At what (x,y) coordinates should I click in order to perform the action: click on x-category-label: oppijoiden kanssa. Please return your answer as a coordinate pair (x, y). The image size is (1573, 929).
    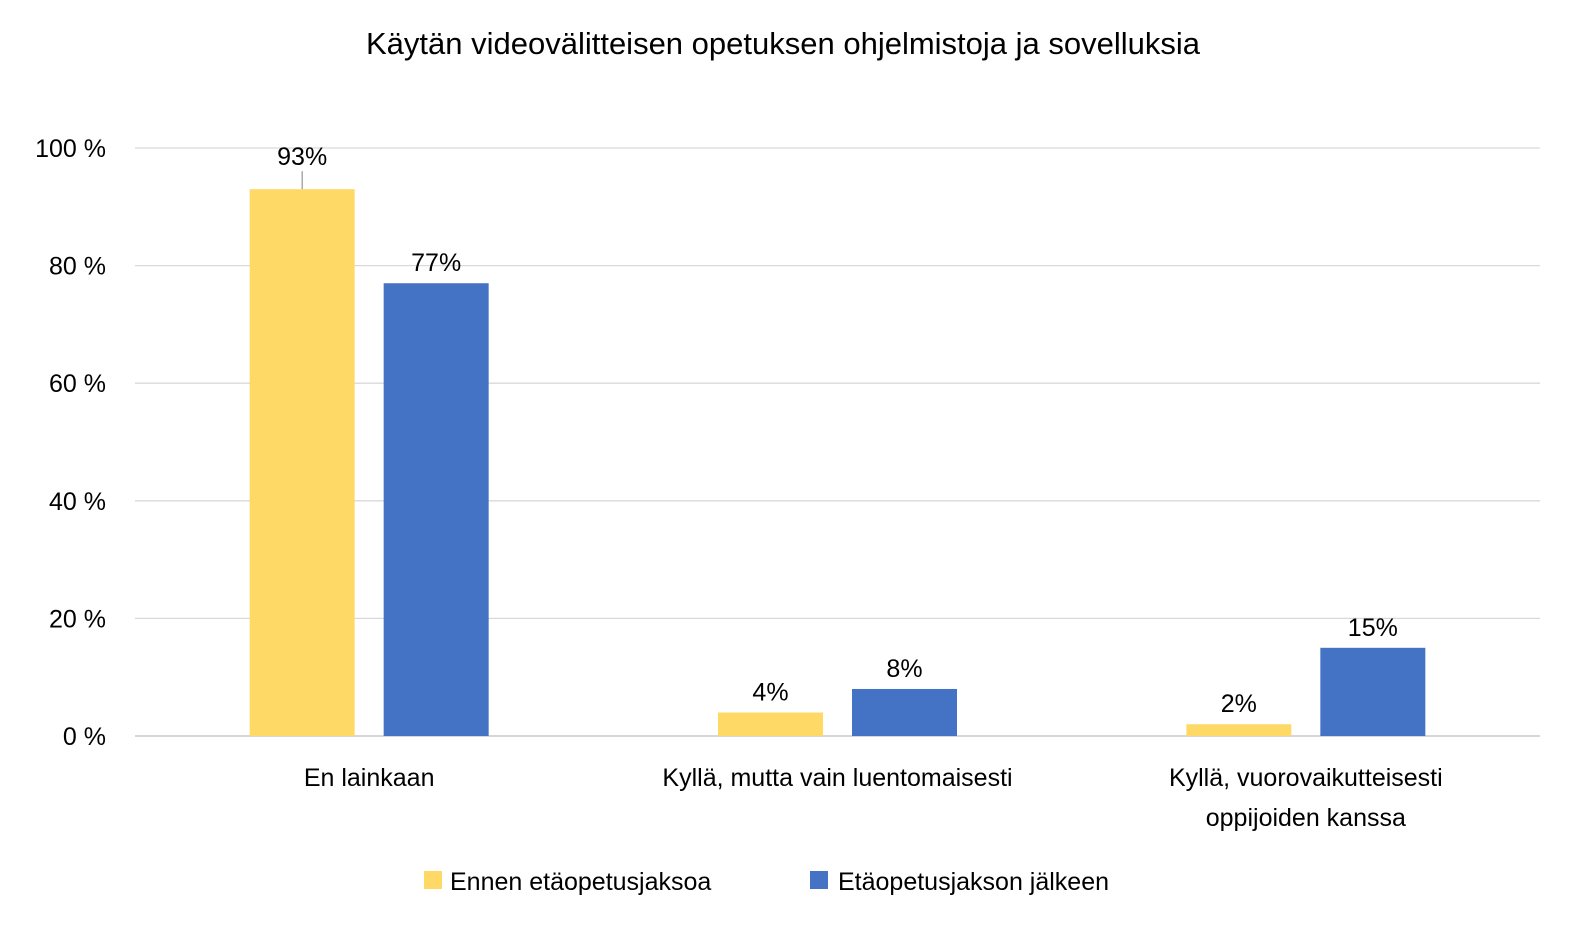
    Looking at the image, I should click on (1306, 818).